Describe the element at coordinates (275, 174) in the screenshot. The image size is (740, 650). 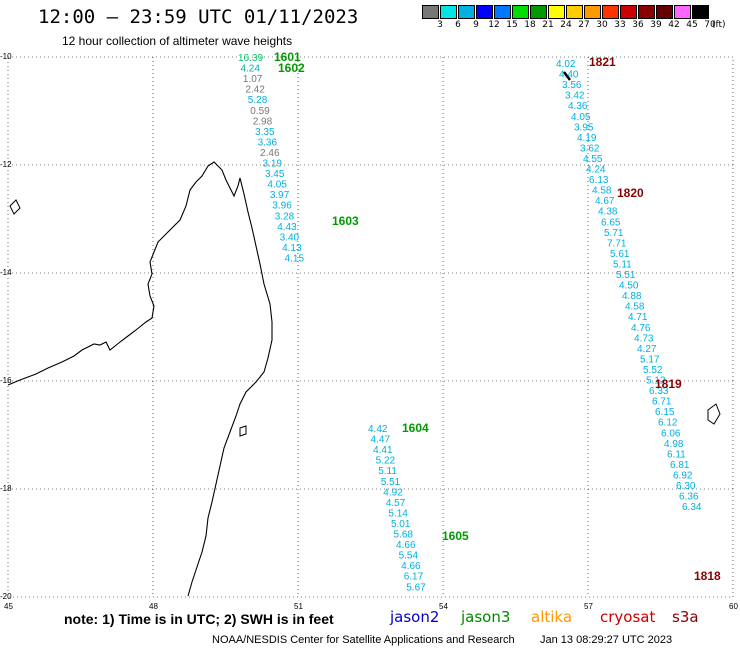
I see `wave-height-value: 3.45` at that location.